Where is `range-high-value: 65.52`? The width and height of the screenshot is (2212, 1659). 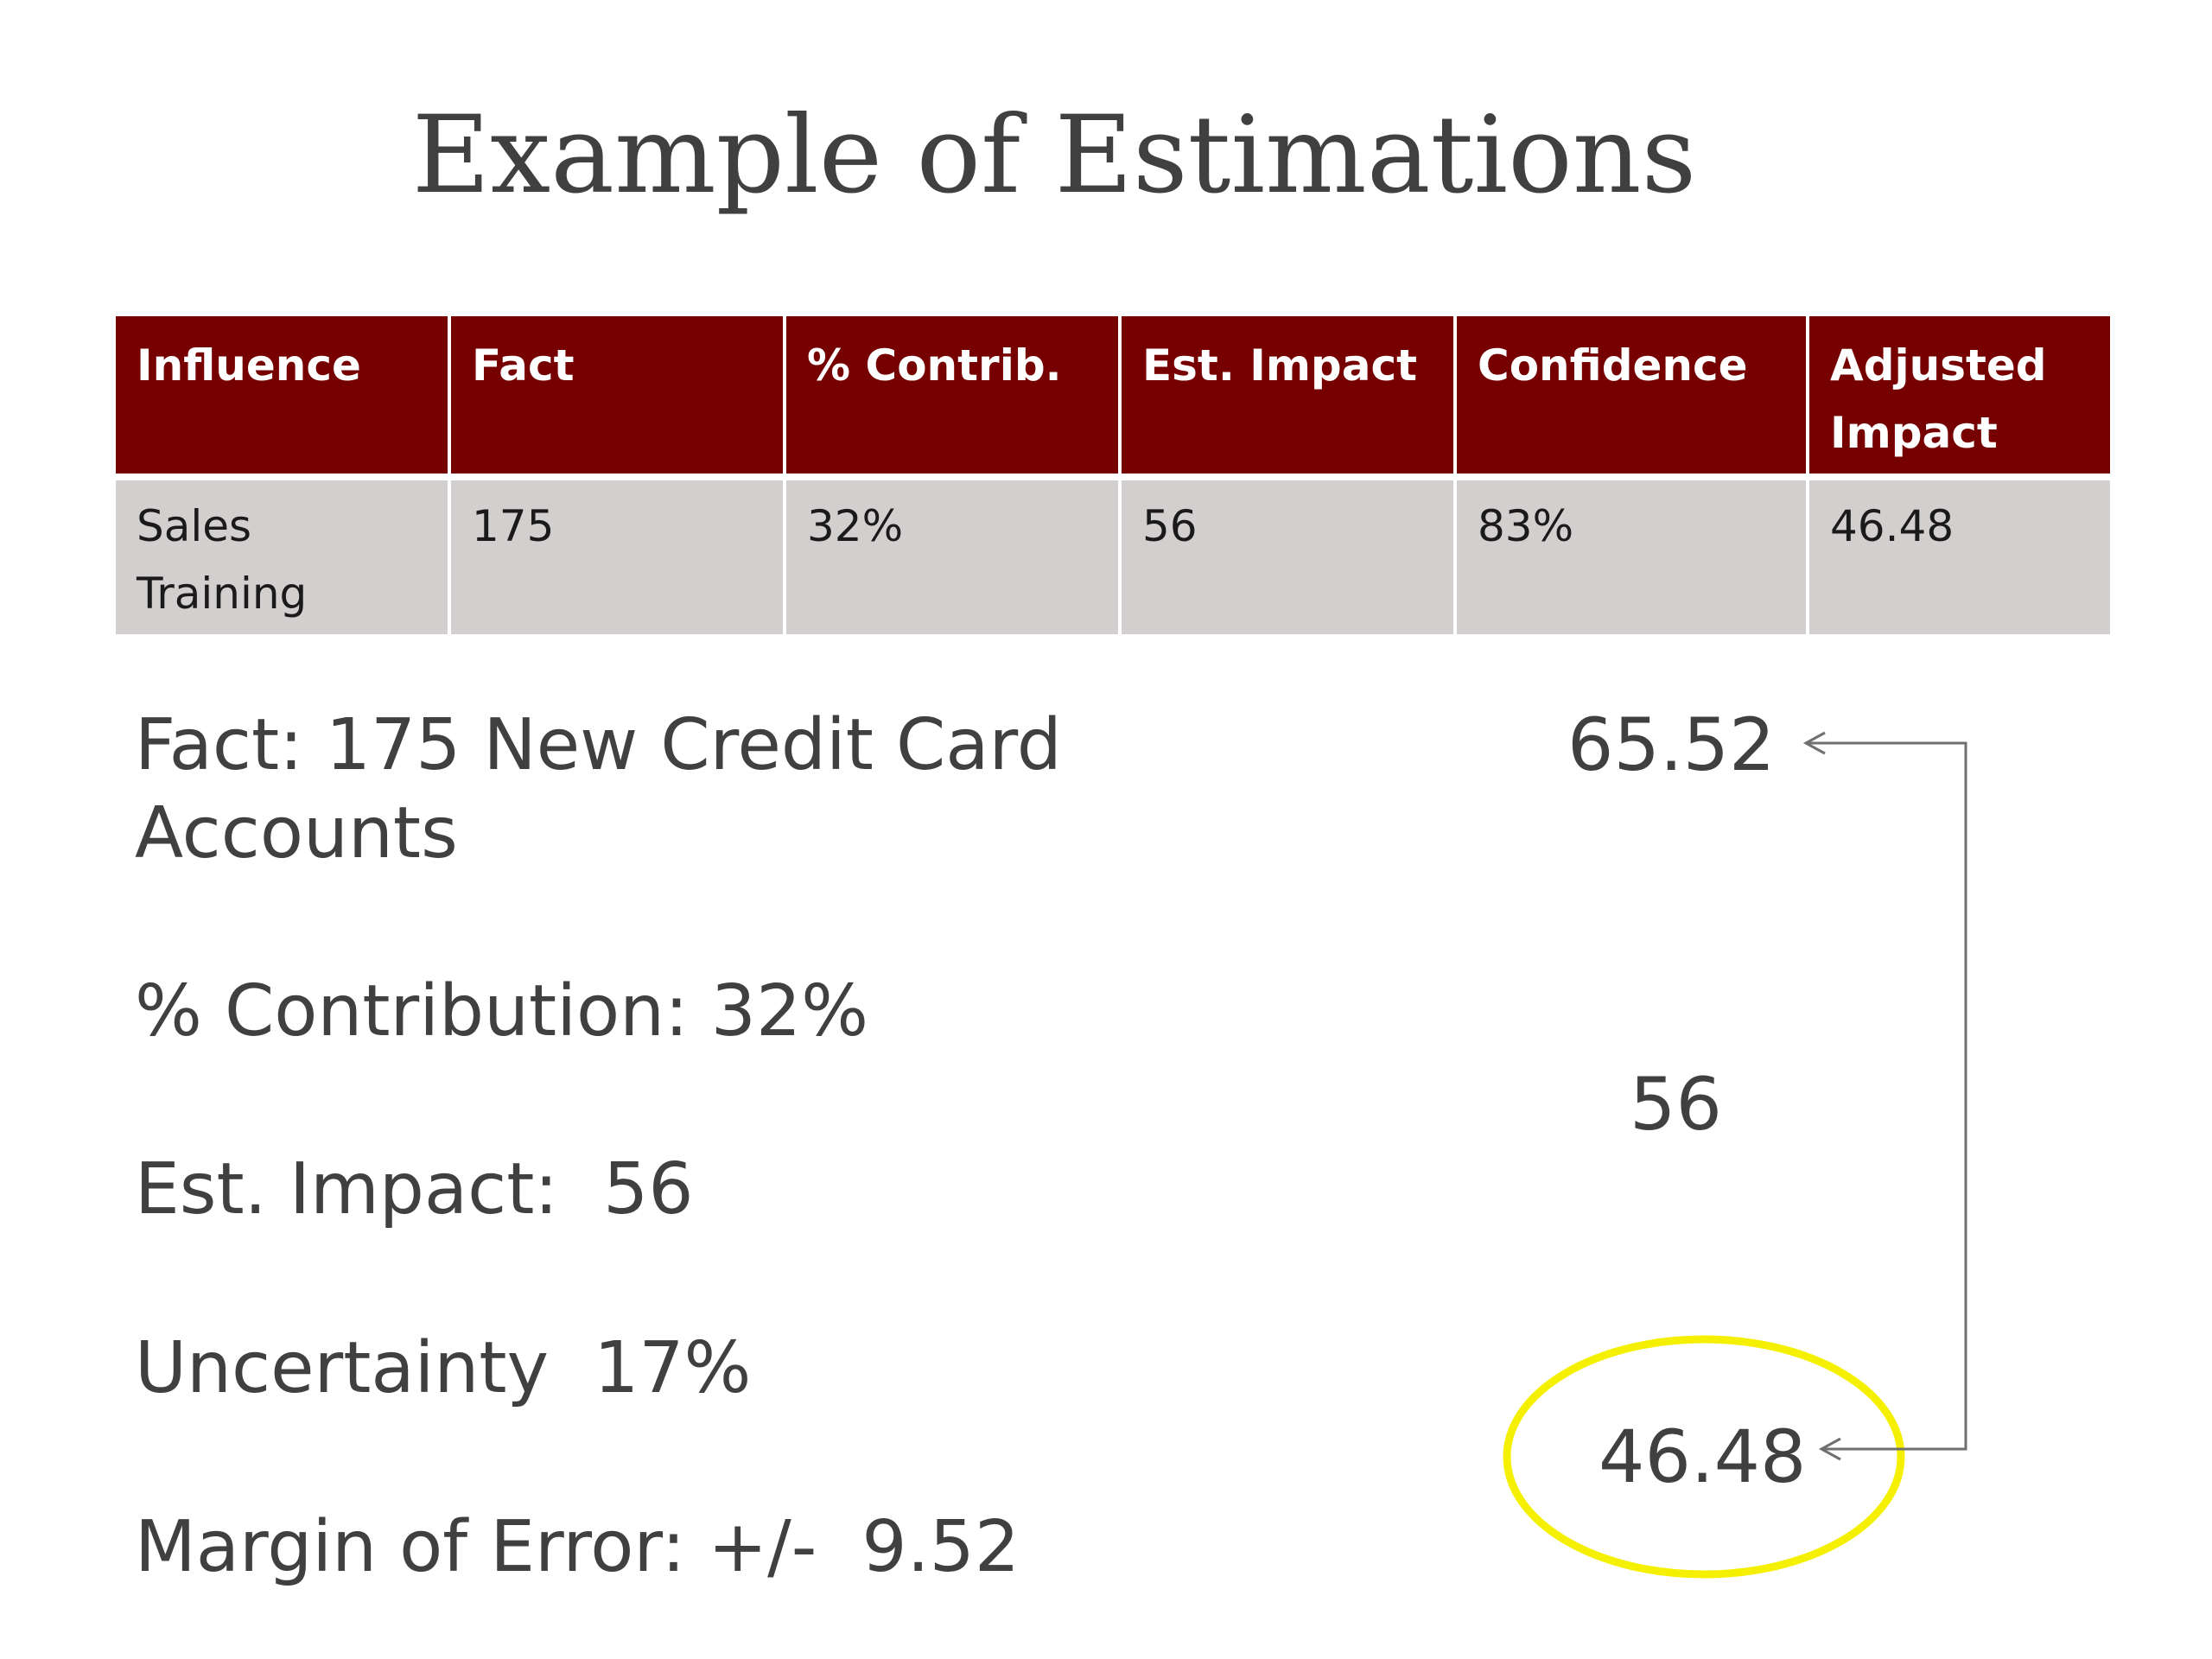 range-high-value: 65.52 is located at coordinates (1671, 744).